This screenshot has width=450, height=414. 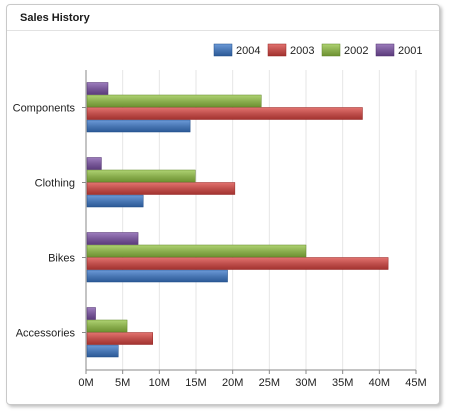 I want to click on x-tick-label: 20M, so click(x=232, y=383).